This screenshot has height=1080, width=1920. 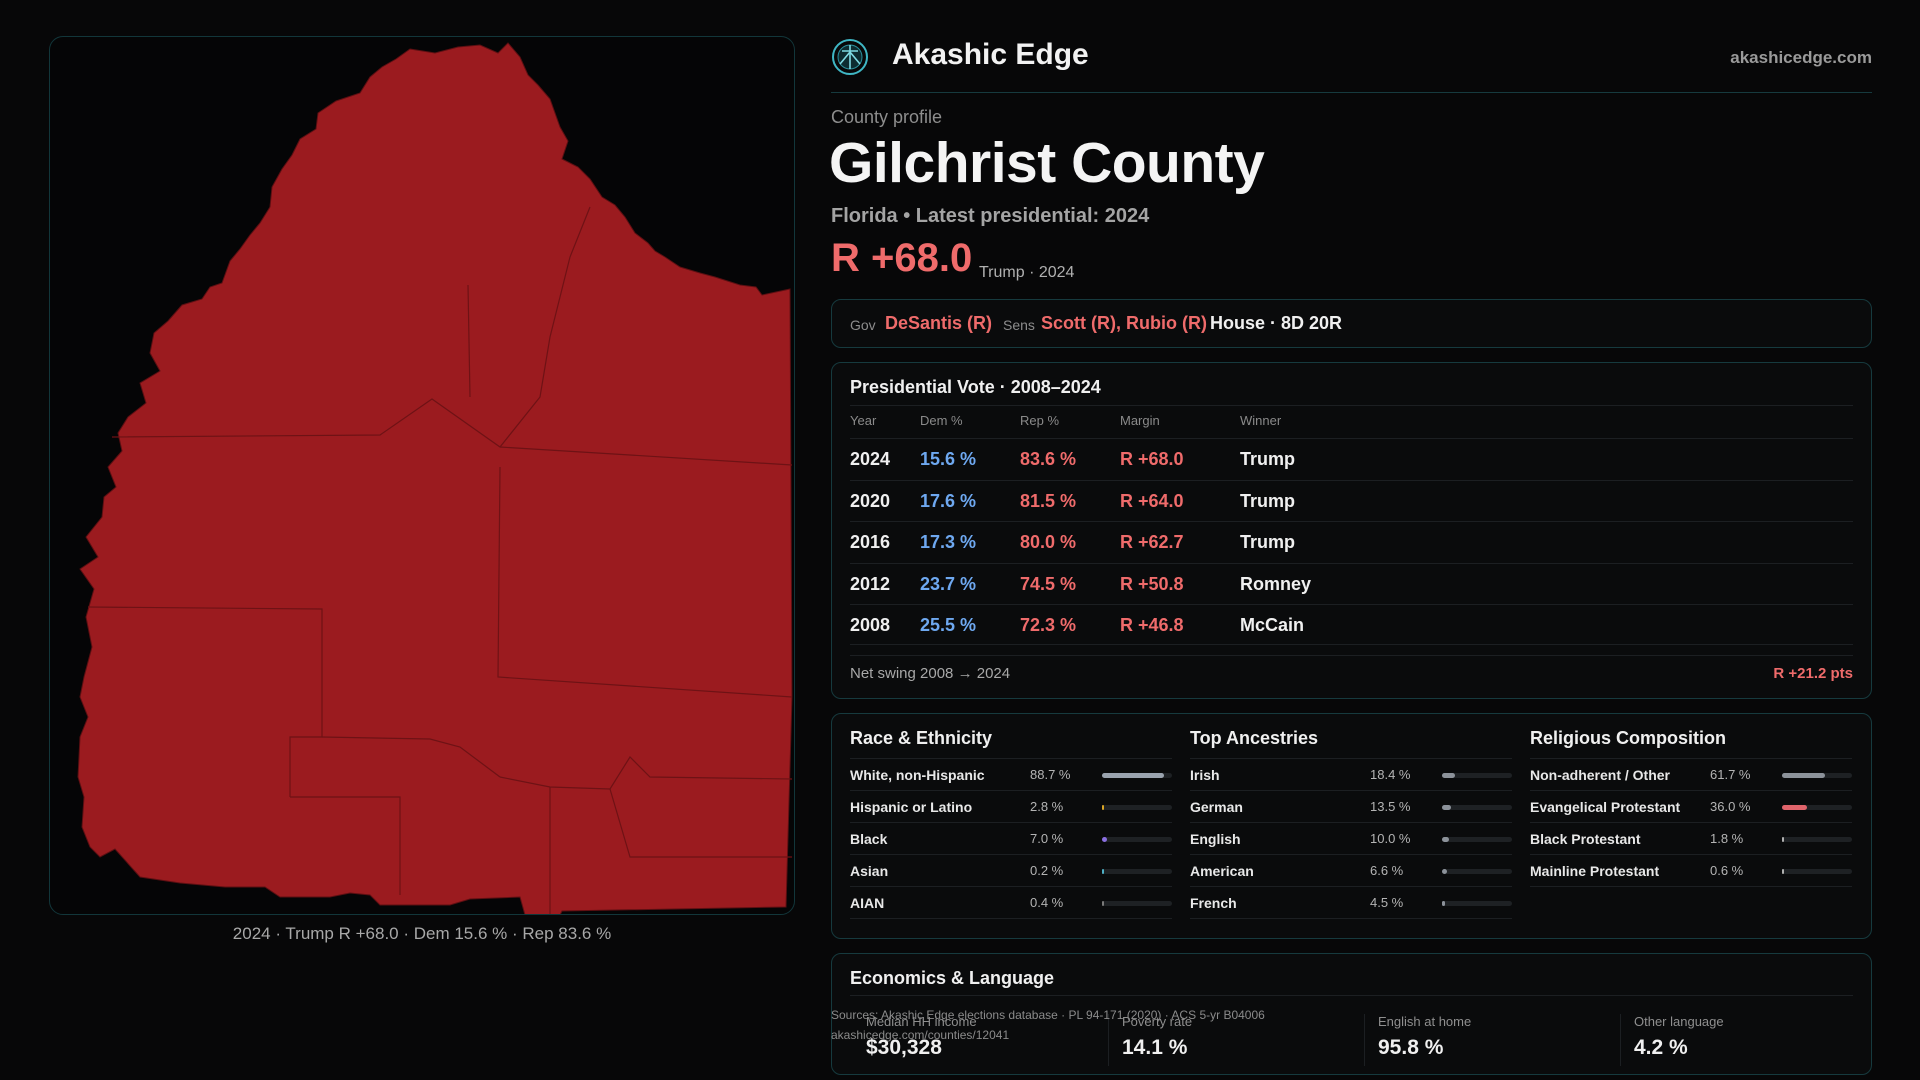 What do you see at coordinates (904, 1047) in the screenshot?
I see `stat-value: $30,328` at bounding box center [904, 1047].